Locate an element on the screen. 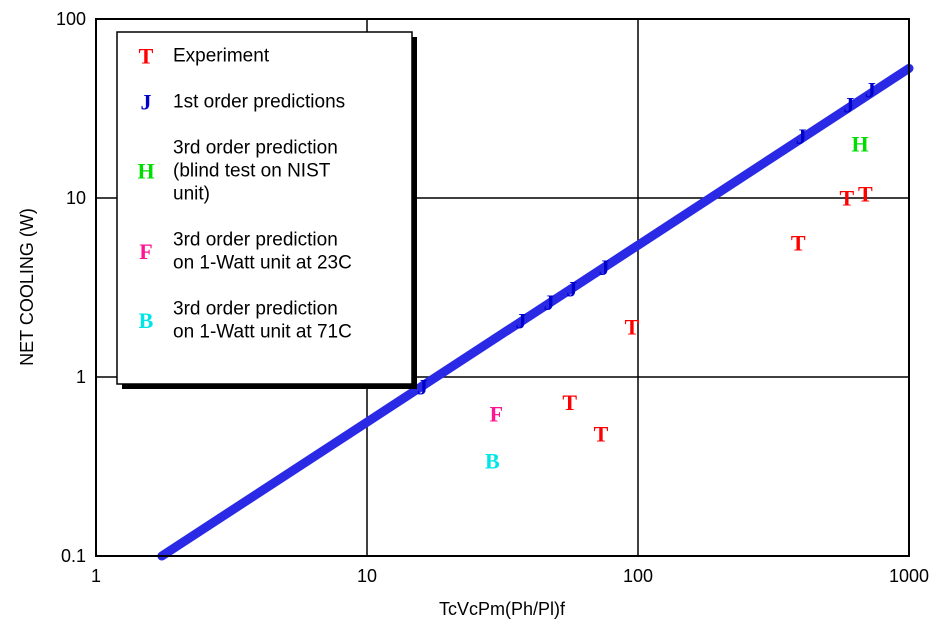 The width and height of the screenshot is (942, 633). x-tick-label: 1 is located at coordinates (96, 576).